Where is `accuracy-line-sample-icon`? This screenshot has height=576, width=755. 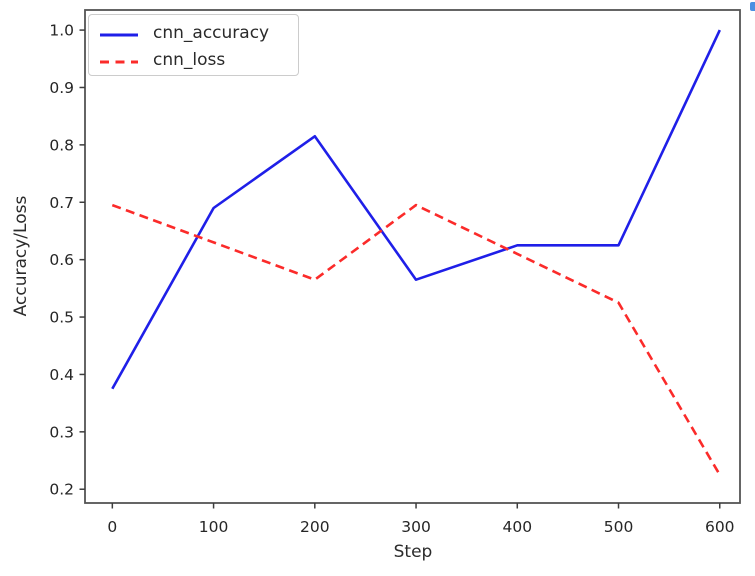
accuracy-line-sample-icon is located at coordinates (119, 34).